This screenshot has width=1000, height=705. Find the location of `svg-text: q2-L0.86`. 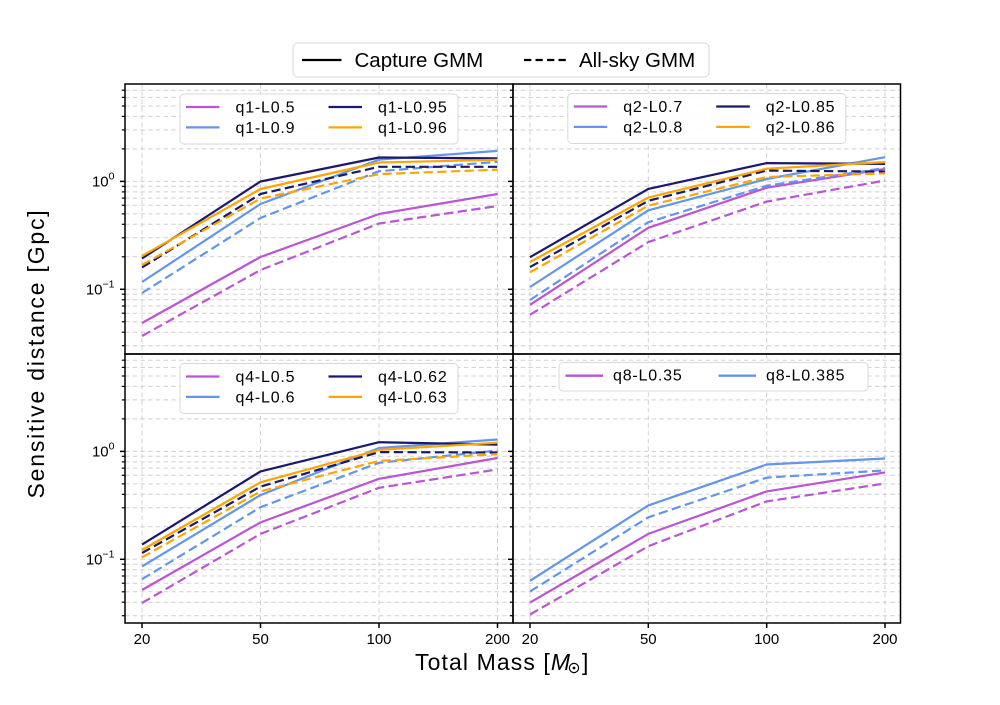

svg-text: q2-L0.86 is located at coordinates (801, 127).